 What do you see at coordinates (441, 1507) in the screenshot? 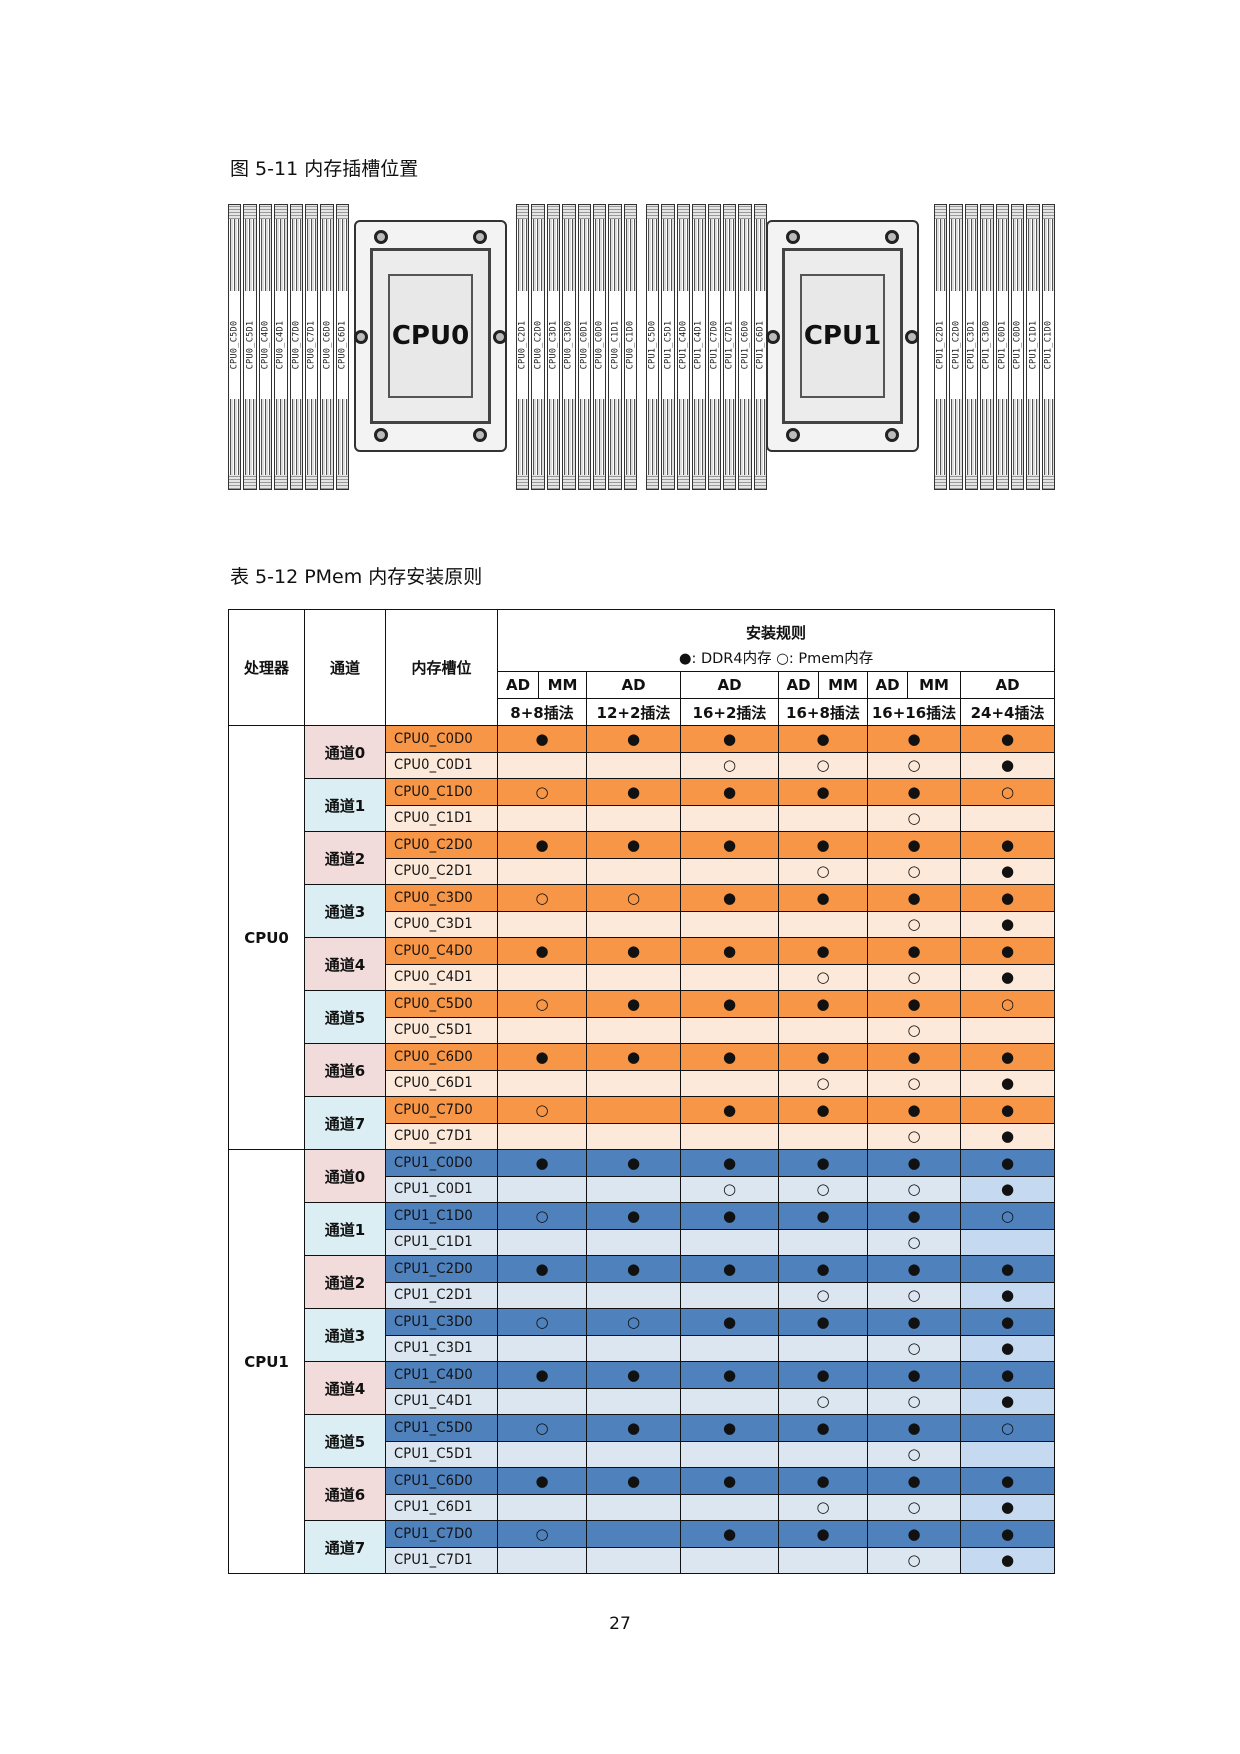
I see `slot-cell: CPU1_C6D1` at bounding box center [441, 1507].